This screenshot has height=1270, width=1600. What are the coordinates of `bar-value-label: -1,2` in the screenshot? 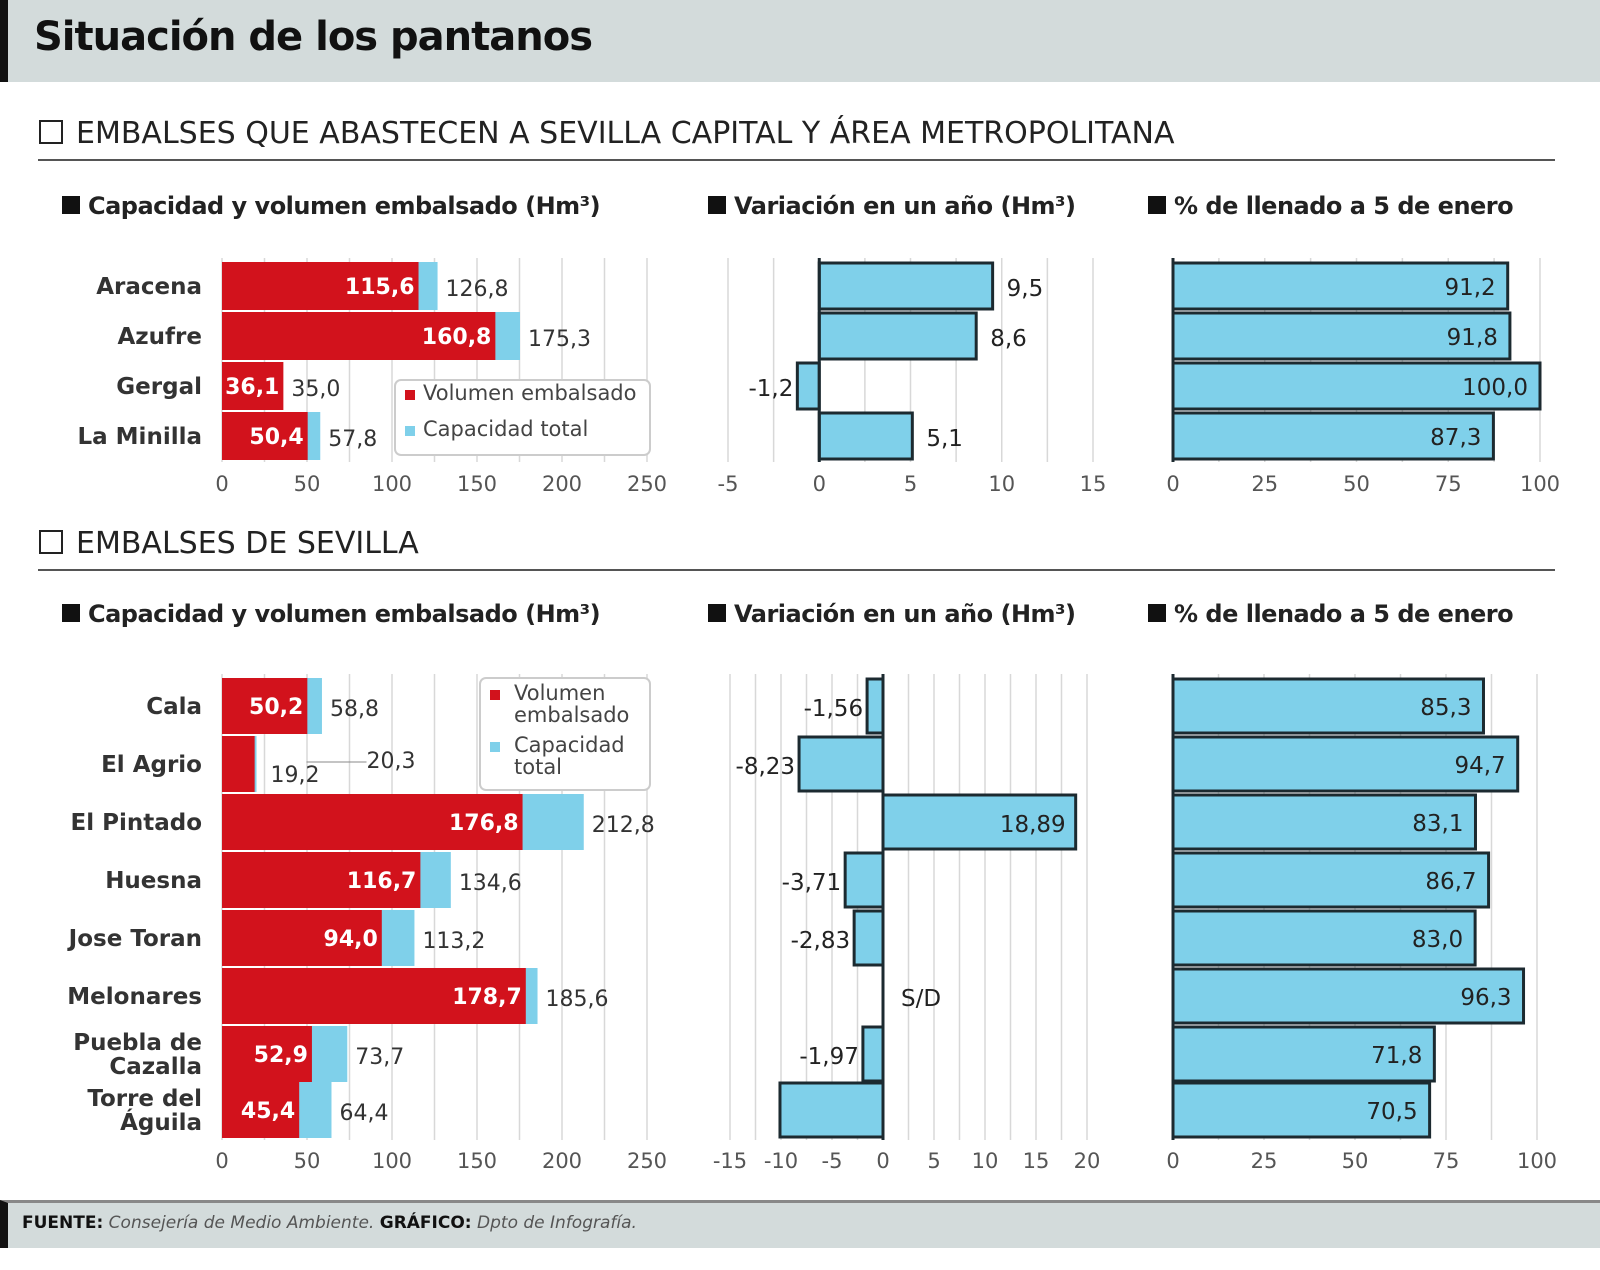 It's located at (770, 389).